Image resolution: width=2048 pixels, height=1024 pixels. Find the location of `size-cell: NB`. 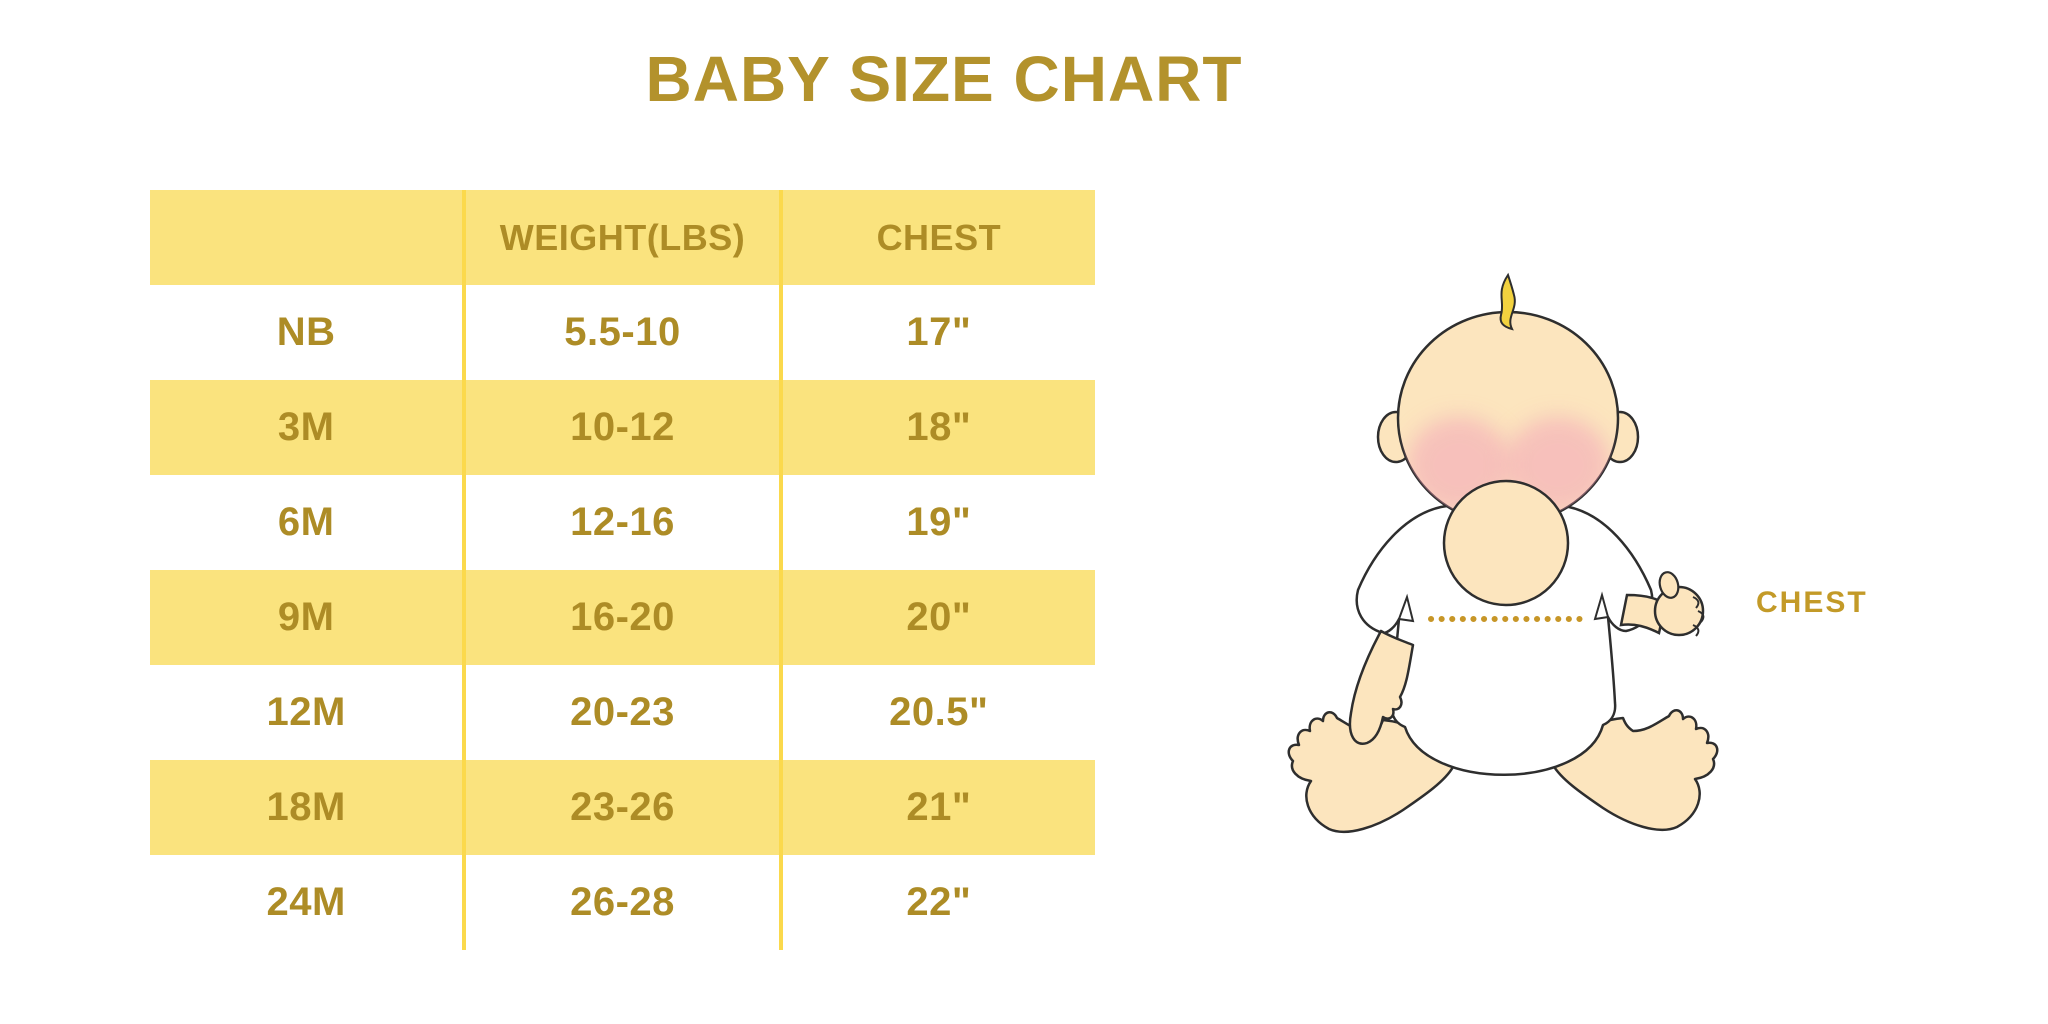

size-cell: NB is located at coordinates (308, 332).